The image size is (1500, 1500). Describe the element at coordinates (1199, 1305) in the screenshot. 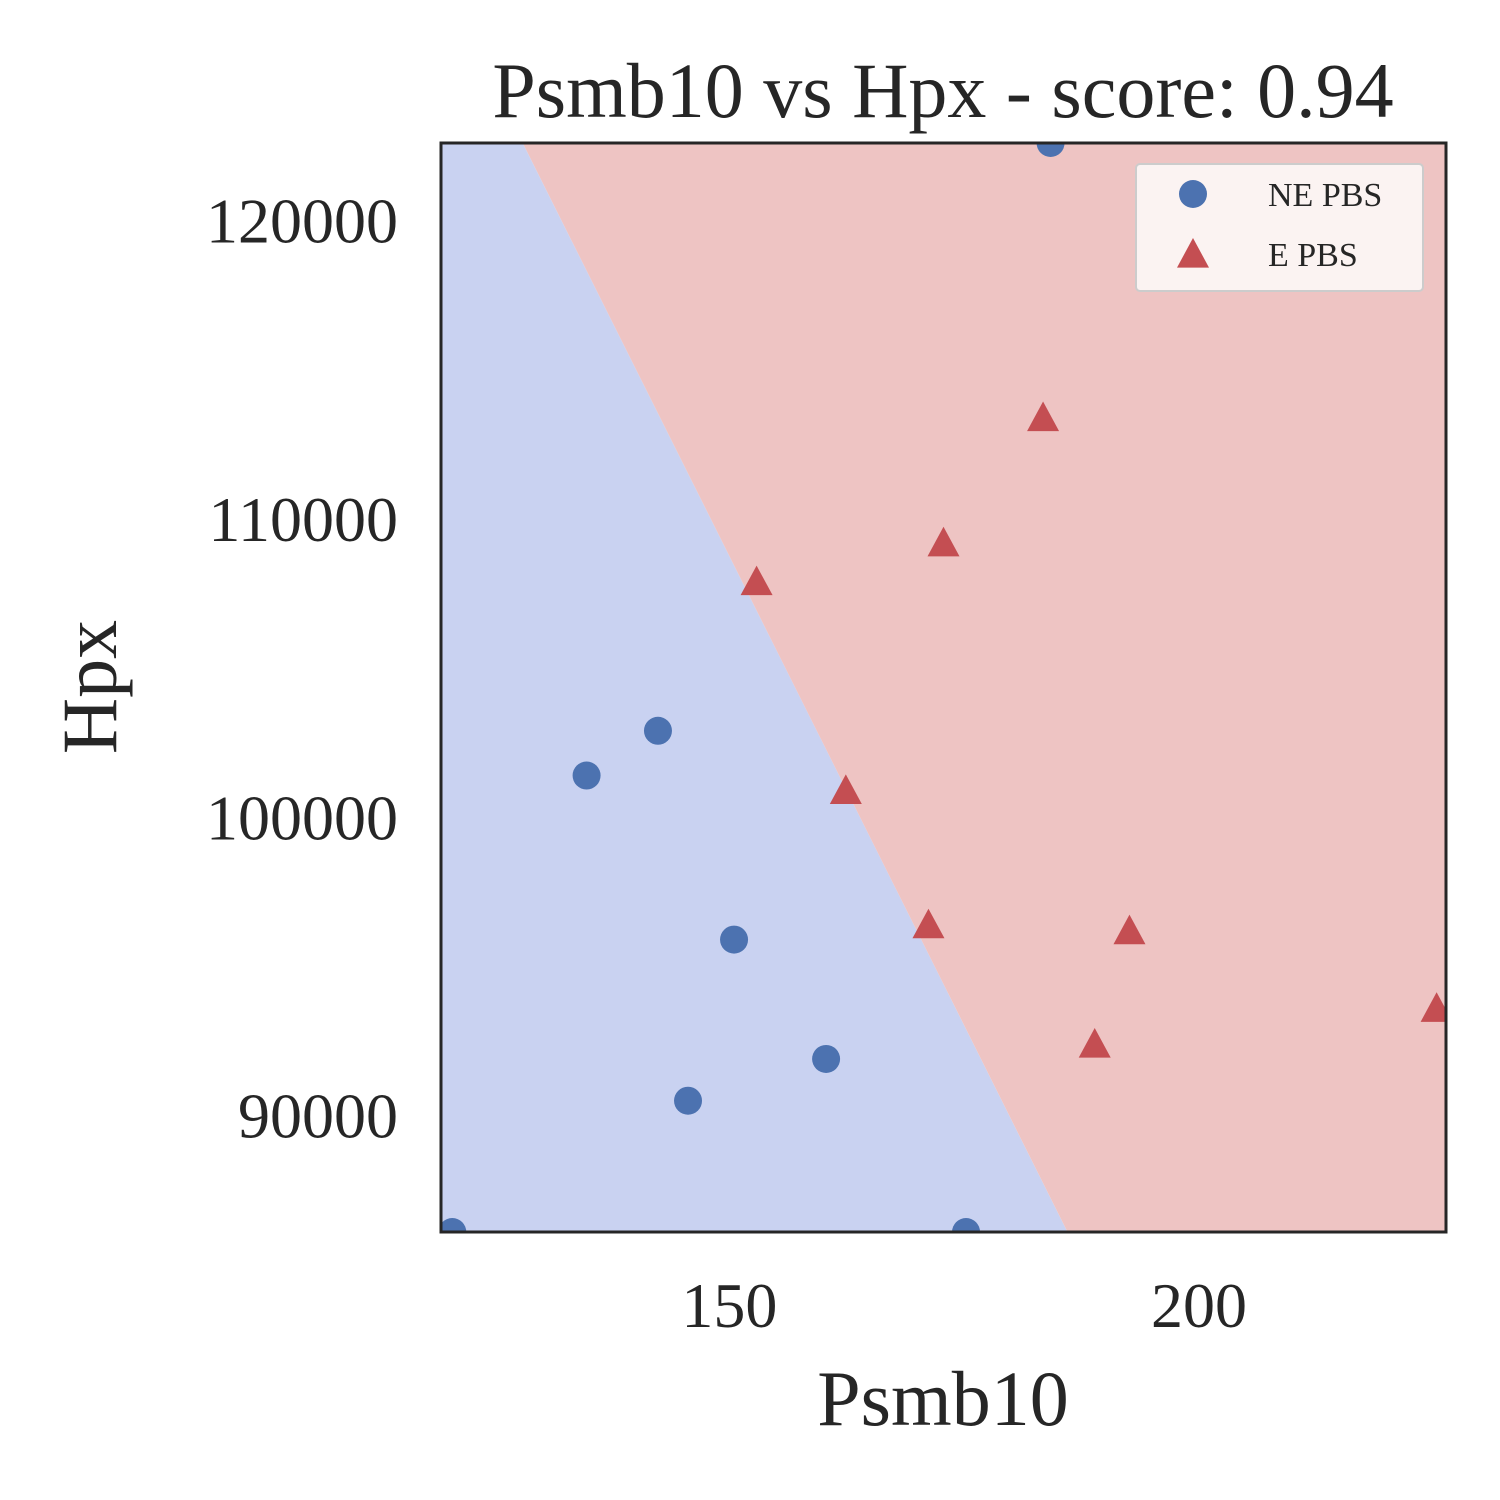

I see `x-tick-label: 200` at that location.